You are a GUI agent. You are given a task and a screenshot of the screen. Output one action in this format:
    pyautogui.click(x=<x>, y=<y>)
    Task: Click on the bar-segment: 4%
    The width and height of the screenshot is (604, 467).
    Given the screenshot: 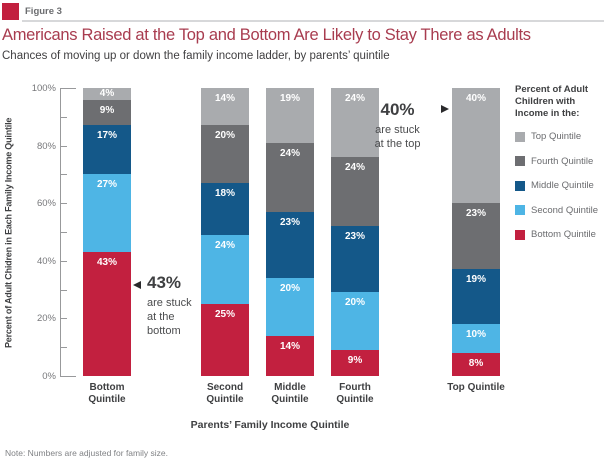 What is the action you would take?
    pyautogui.click(x=107, y=94)
    